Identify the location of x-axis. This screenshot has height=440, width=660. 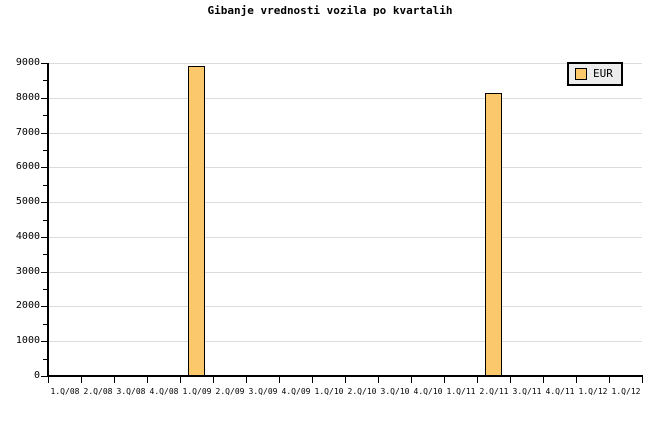
(345, 376).